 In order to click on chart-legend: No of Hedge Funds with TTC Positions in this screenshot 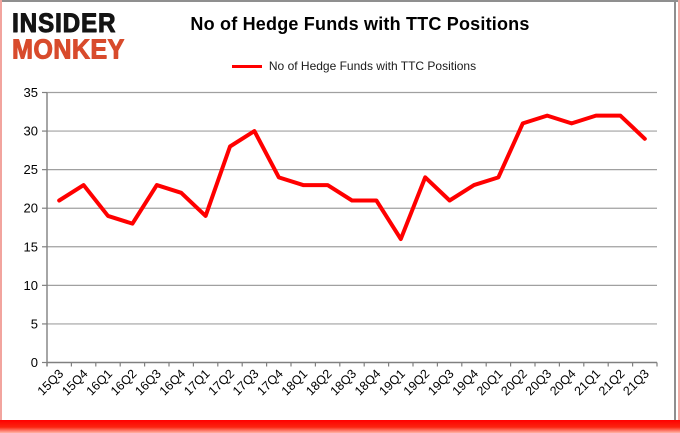, I will do `click(354, 66)`.